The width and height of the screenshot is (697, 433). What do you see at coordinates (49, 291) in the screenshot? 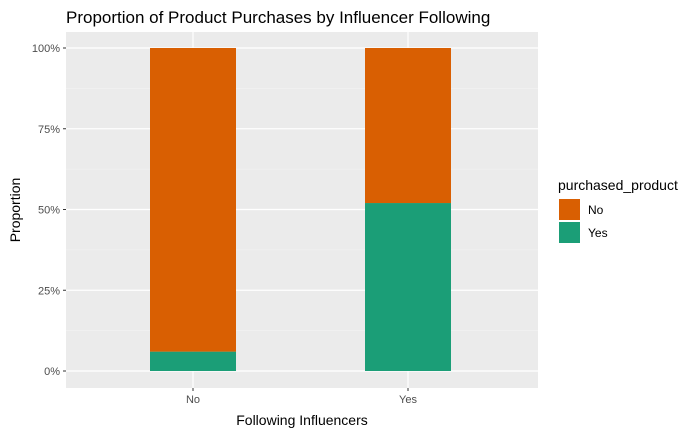
I see `y-tick-label: 25%` at bounding box center [49, 291].